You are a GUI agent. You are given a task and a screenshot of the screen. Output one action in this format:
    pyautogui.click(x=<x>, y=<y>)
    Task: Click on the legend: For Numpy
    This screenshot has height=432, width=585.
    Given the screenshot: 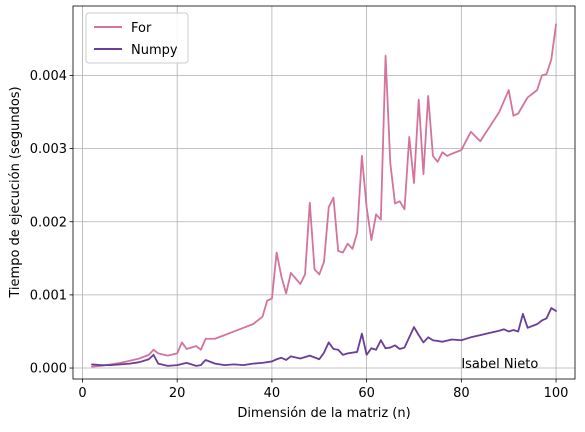 What is the action you would take?
    pyautogui.click(x=137, y=38)
    